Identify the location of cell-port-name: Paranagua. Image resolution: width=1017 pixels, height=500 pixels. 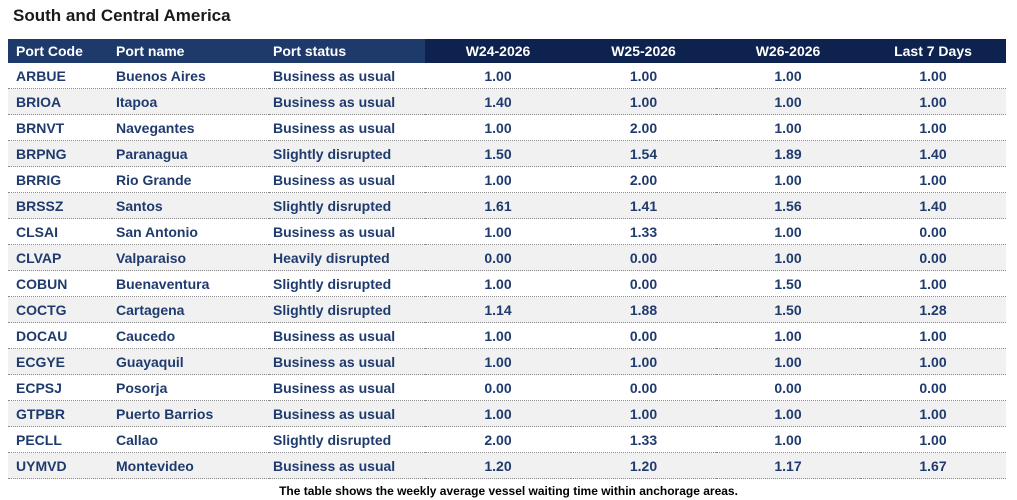
(190, 153).